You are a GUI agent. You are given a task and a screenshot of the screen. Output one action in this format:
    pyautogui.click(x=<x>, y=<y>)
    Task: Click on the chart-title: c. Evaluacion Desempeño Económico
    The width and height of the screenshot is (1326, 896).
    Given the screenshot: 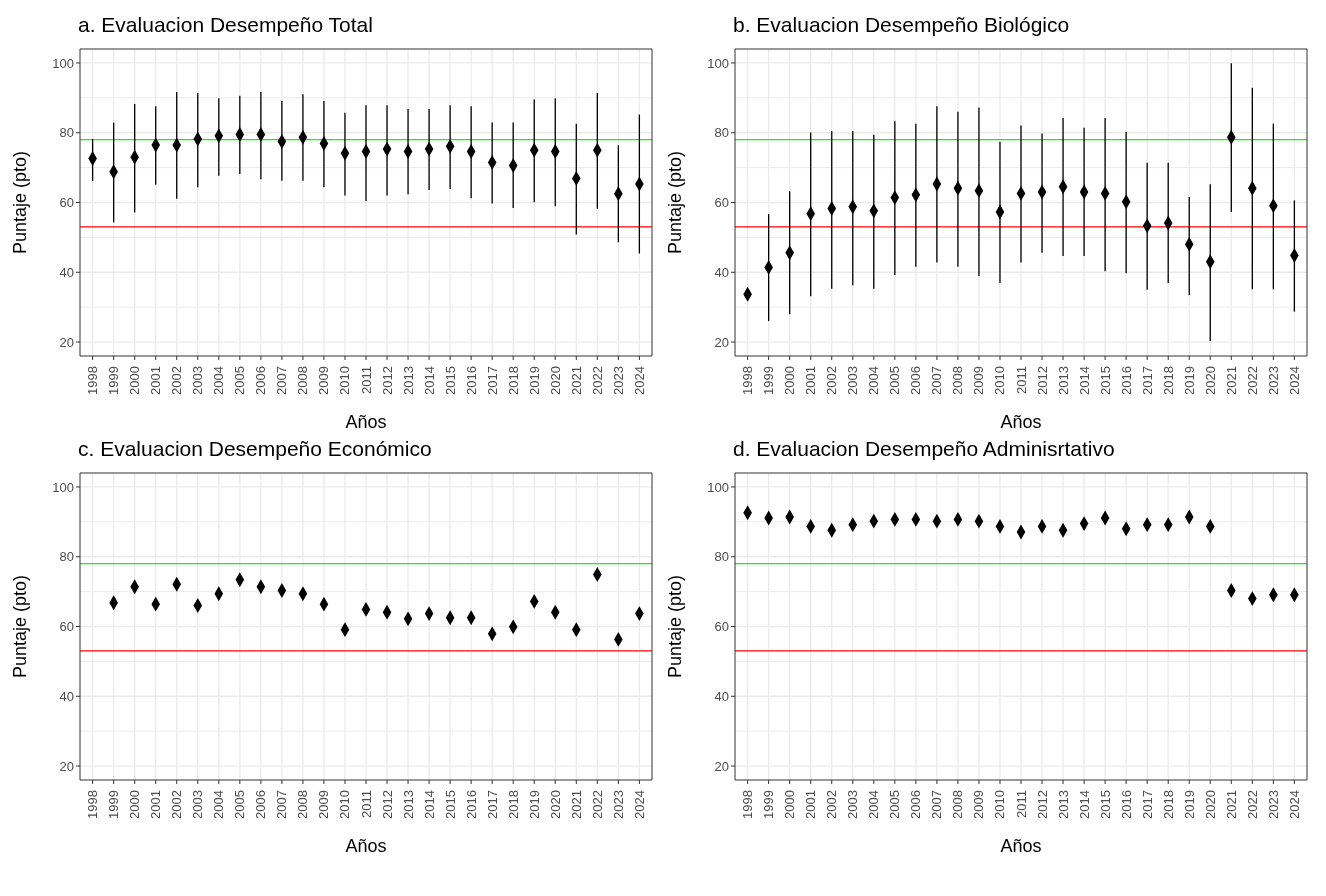 What is the action you would take?
    pyautogui.click(x=255, y=449)
    